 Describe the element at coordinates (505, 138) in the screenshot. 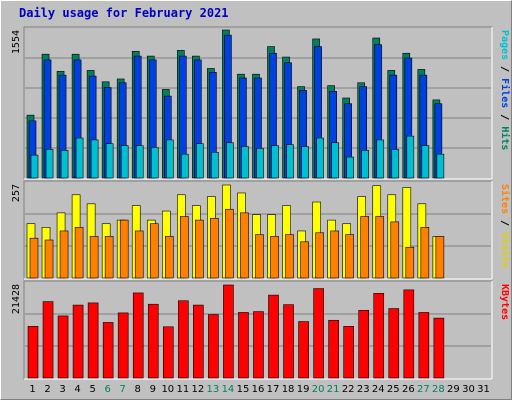

I see `hits-legend-label-part: Hits` at that location.